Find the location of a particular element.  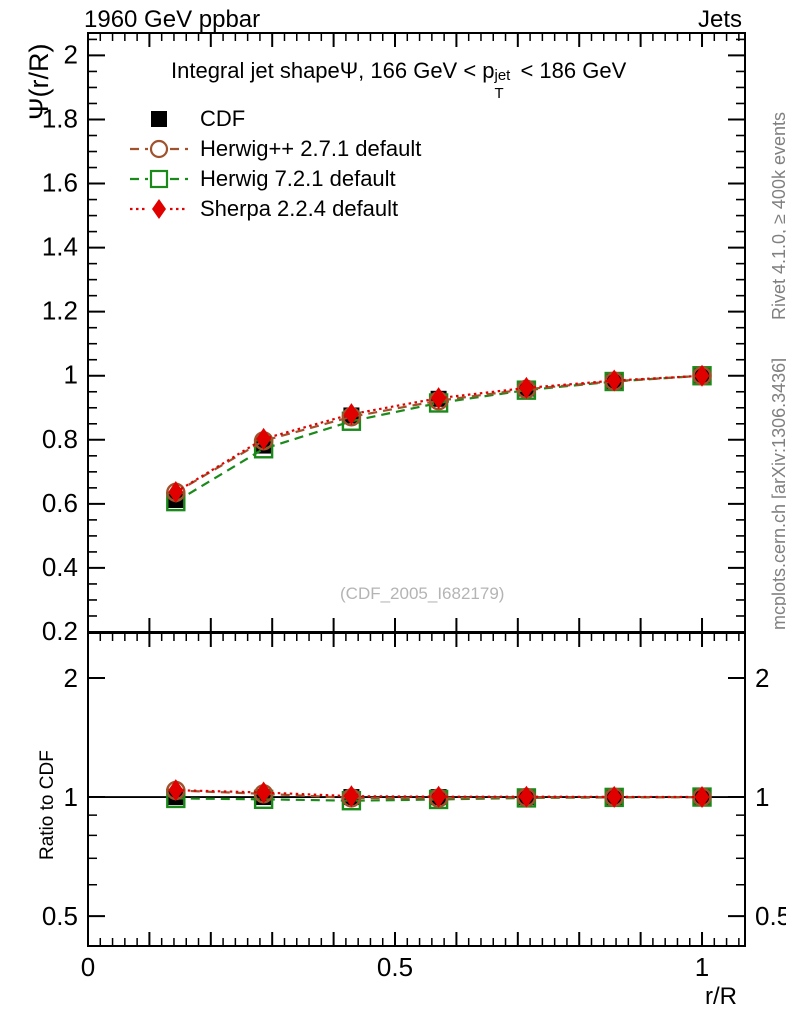

main-y-tick-label: 2 is located at coordinates (71, 54).